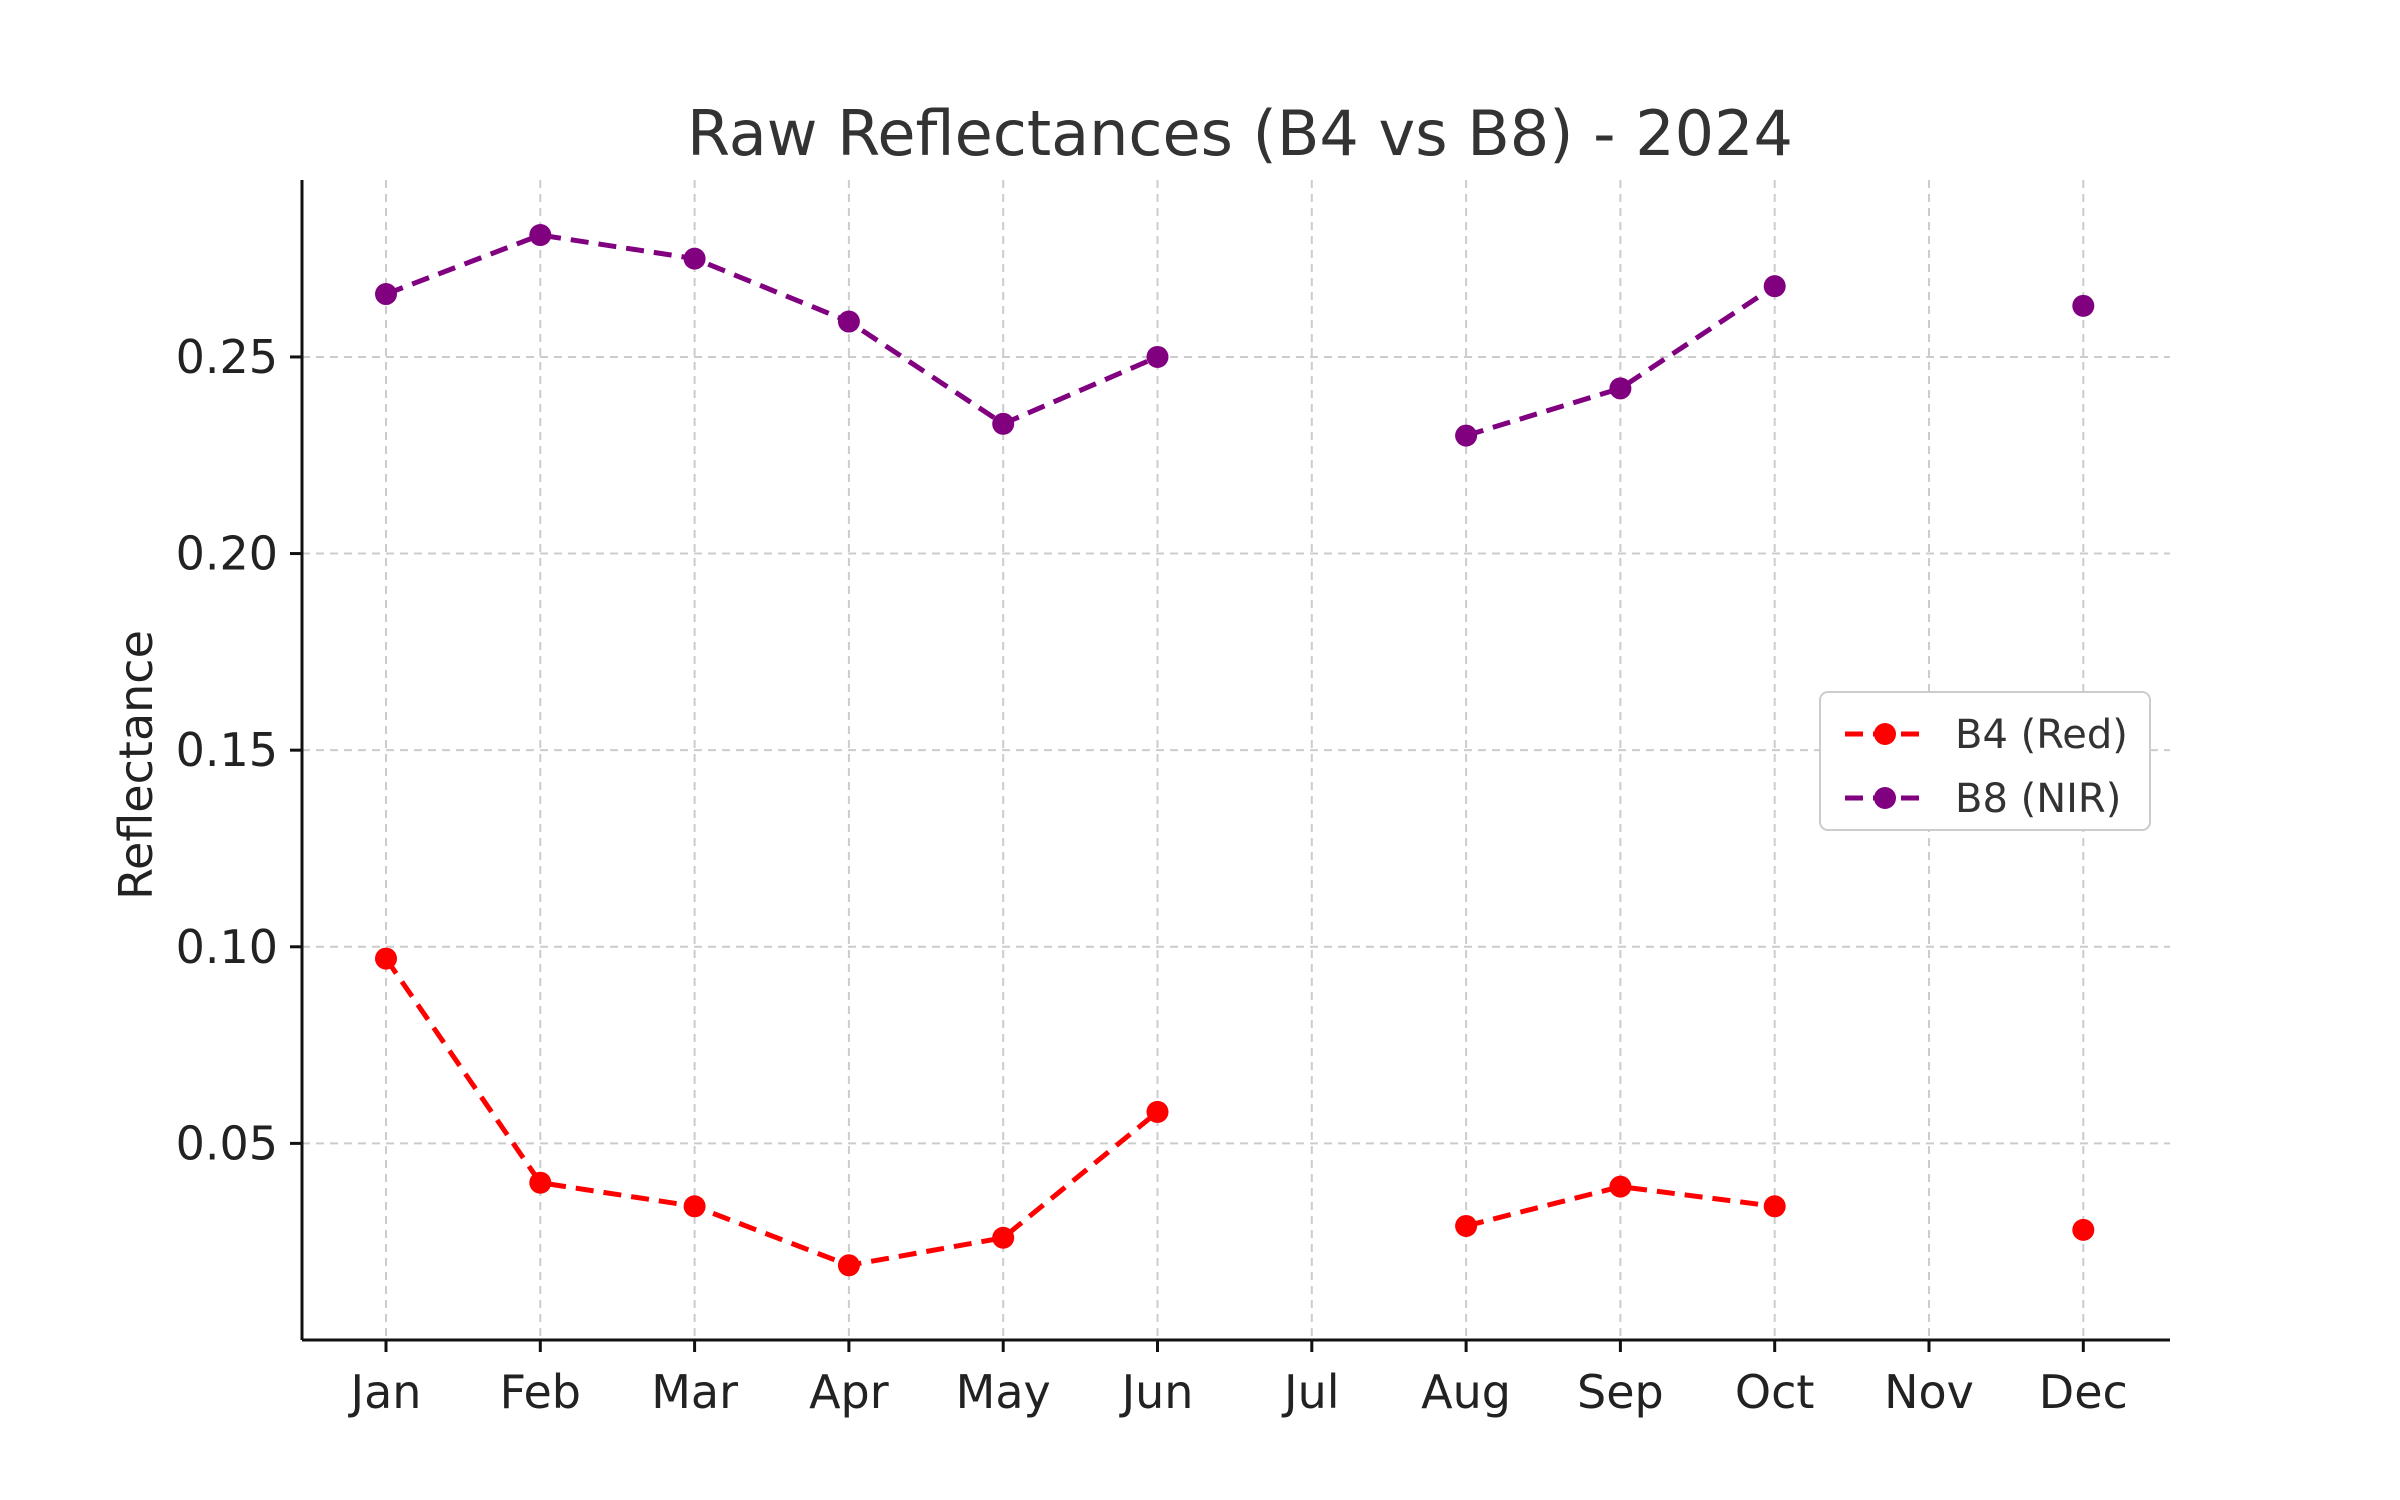 This screenshot has width=2400, height=1500. What do you see at coordinates (1466, 1392) in the screenshot?
I see `x-tick-label: Aug` at bounding box center [1466, 1392].